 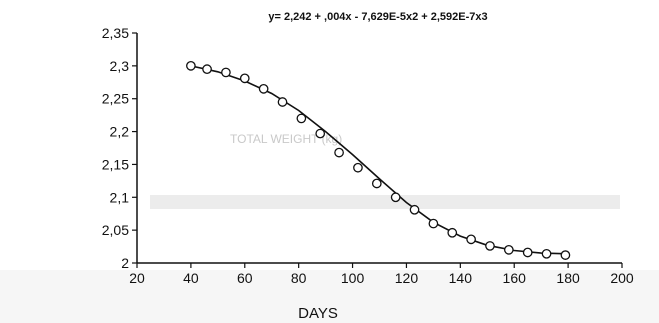 I want to click on x-tick-label: 140, so click(x=461, y=278).